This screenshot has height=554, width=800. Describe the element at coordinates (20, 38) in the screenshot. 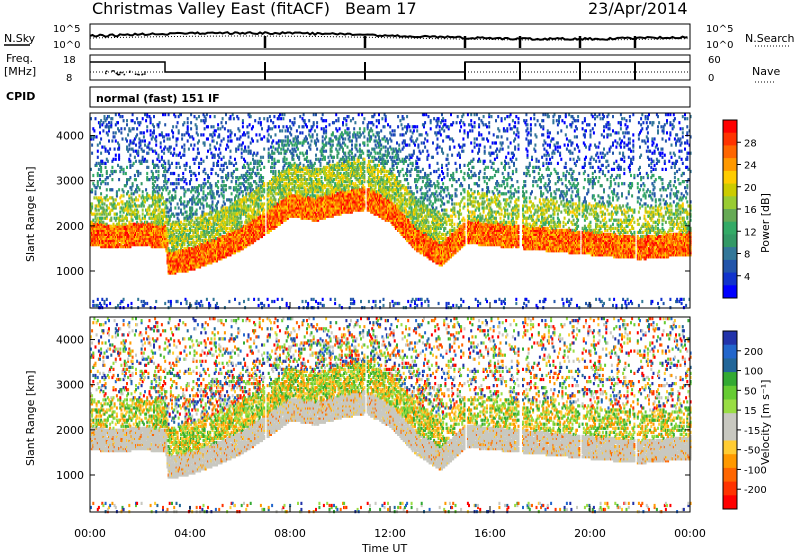

I see `nsky-label: N.Sky` at that location.